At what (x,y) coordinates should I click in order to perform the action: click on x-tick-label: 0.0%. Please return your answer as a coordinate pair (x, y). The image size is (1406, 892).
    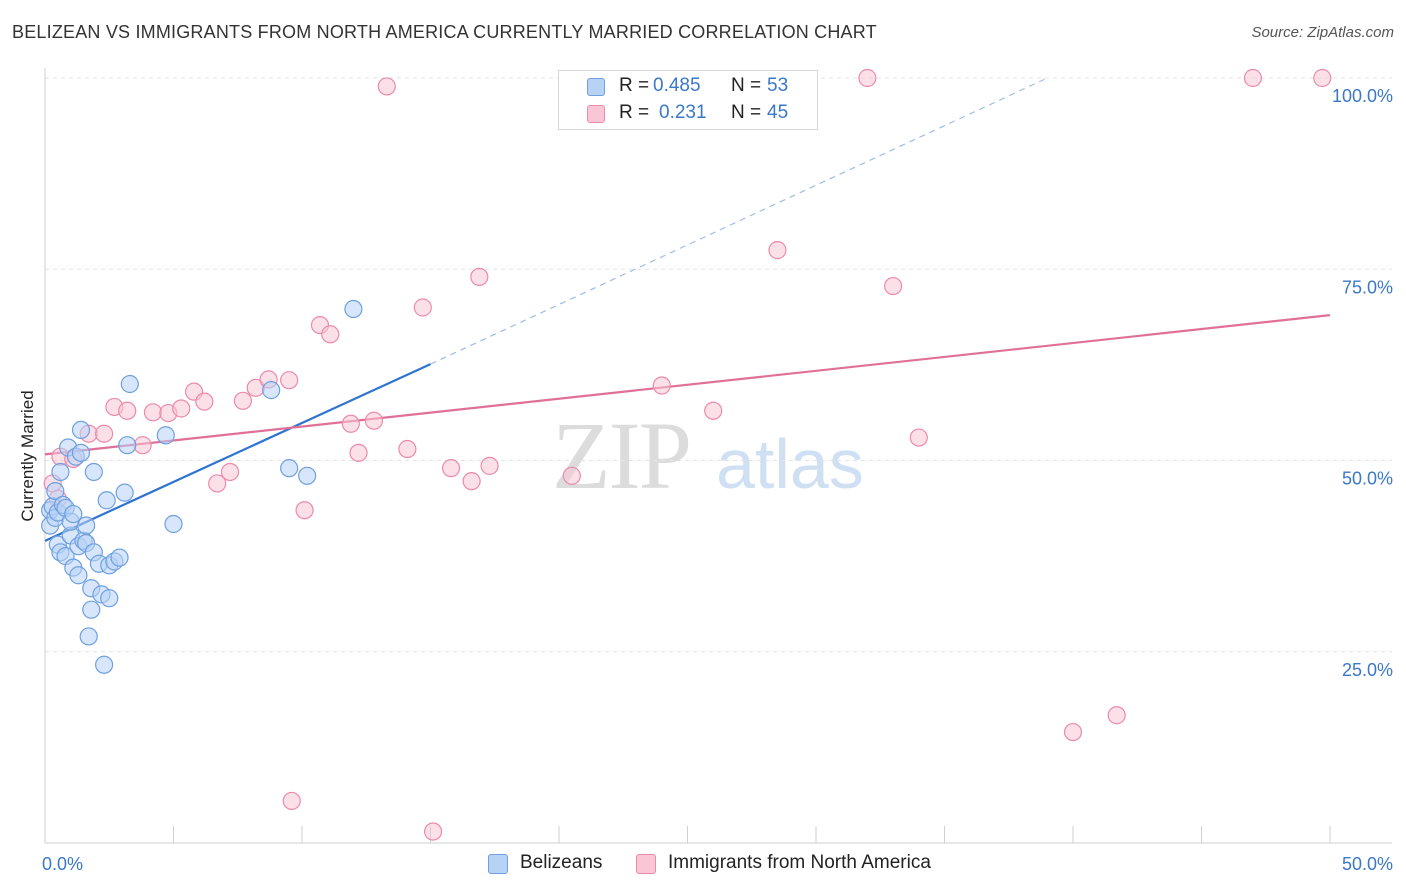
    Looking at the image, I should click on (62, 864).